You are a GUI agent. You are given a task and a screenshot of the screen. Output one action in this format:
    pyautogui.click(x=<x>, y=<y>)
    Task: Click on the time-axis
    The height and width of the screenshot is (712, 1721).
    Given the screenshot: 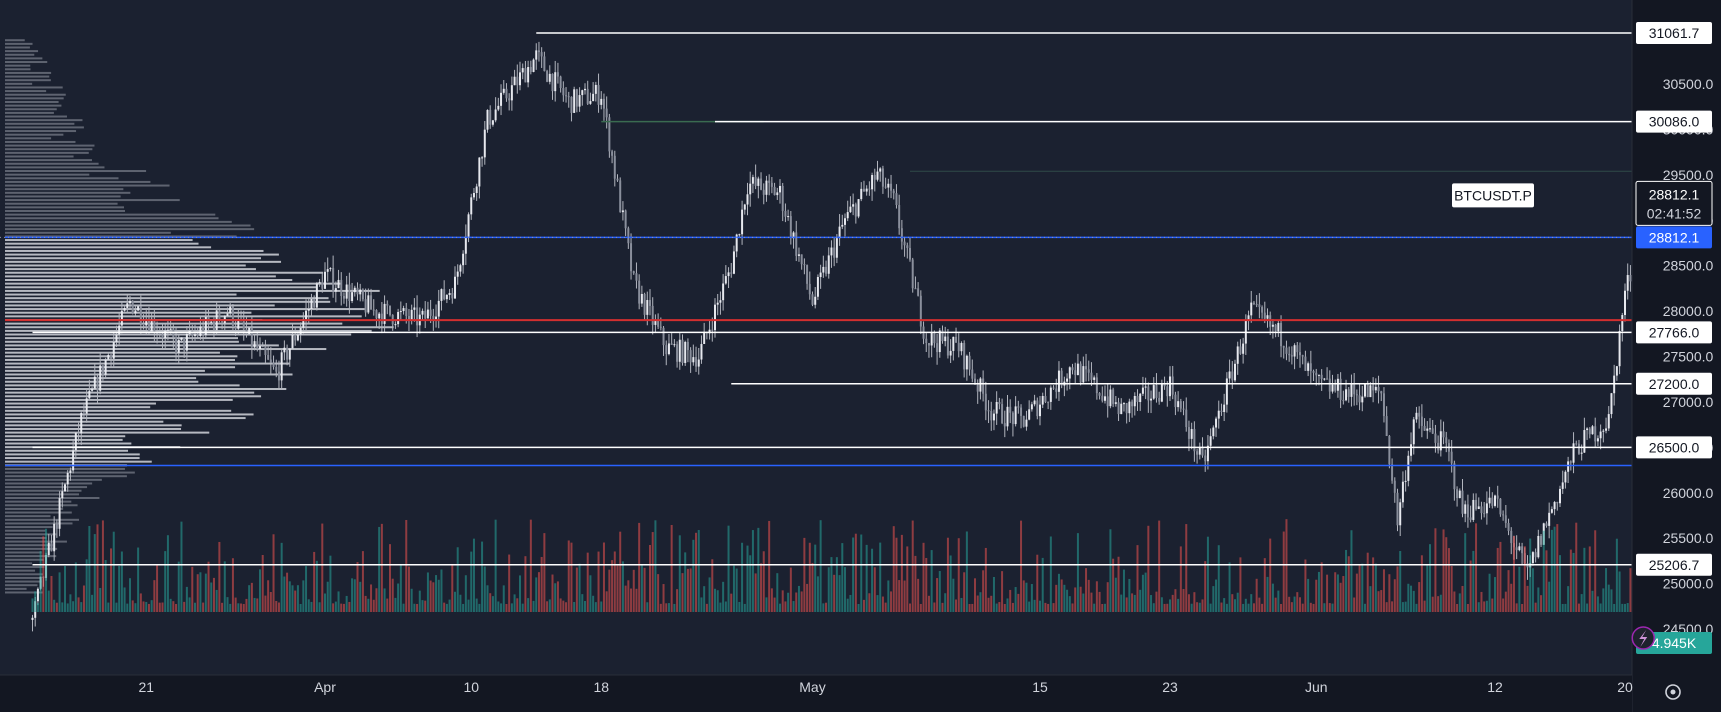 What is the action you would take?
    pyautogui.click(x=816, y=693)
    